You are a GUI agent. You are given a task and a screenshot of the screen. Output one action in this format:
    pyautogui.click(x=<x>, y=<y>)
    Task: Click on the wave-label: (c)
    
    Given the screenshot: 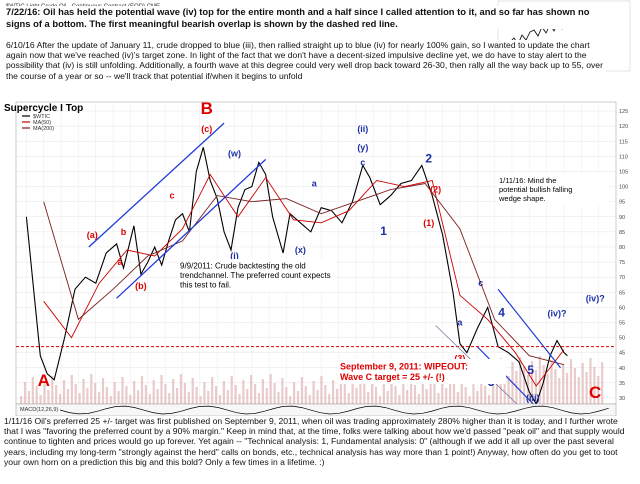 What is the action you would take?
    pyautogui.click(x=206, y=129)
    